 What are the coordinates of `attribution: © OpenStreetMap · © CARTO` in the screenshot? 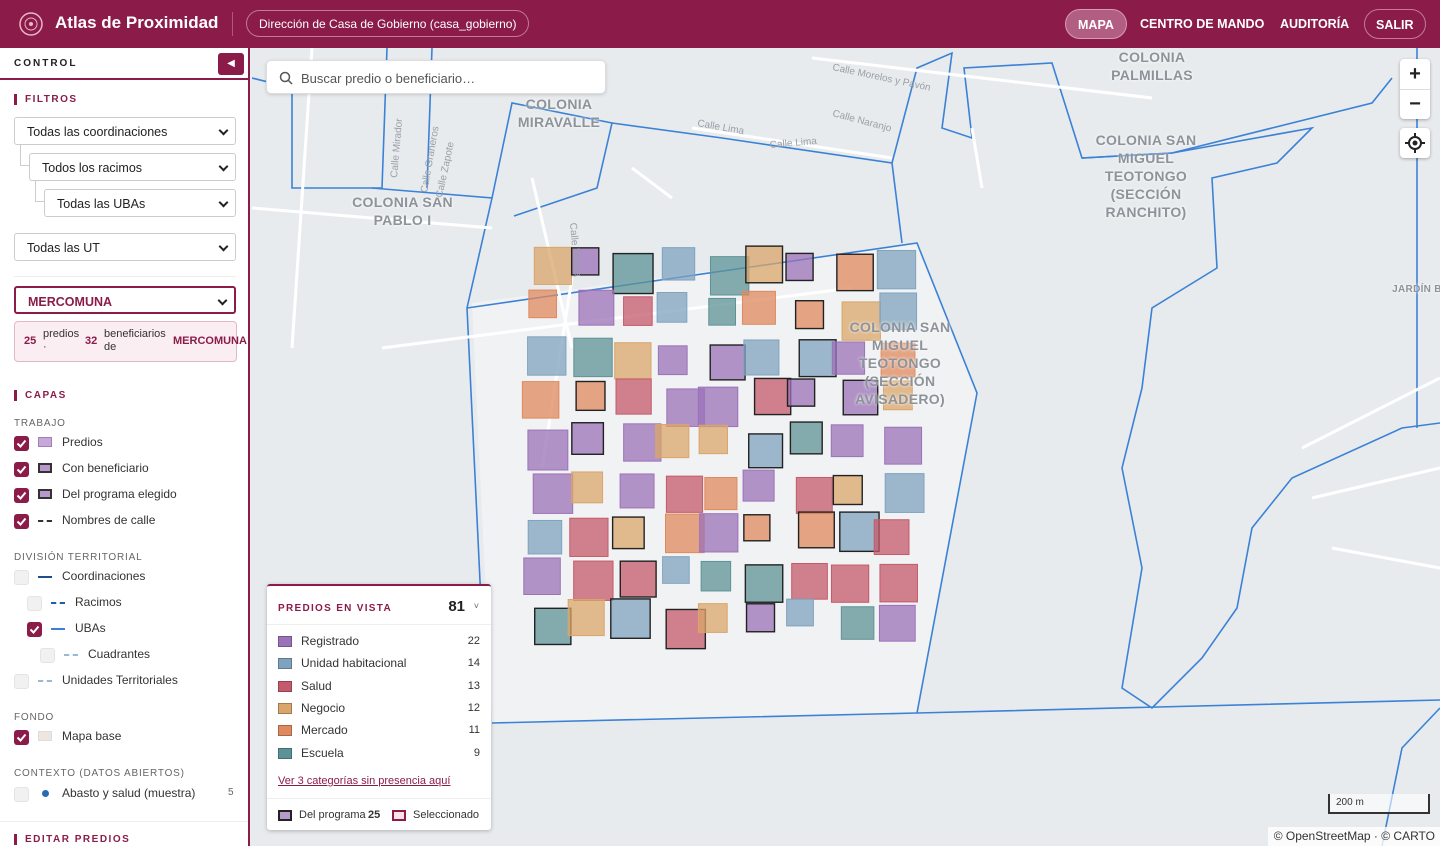 It's located at (1354, 836).